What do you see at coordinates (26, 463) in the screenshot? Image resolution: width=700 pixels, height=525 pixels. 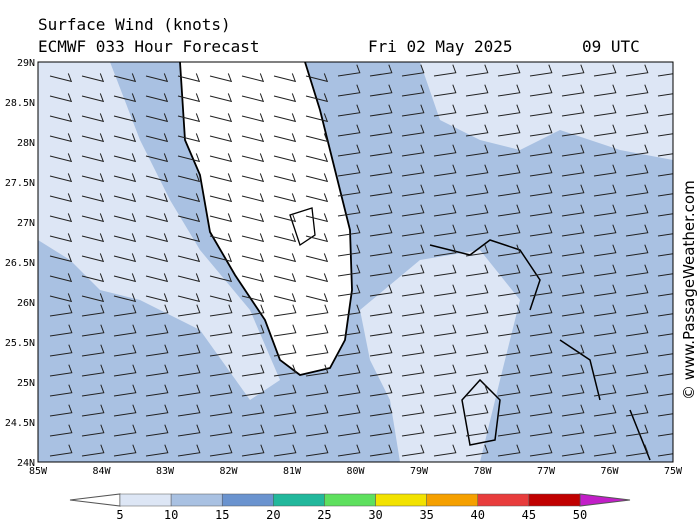 I see `lat-label: 24N` at bounding box center [26, 463].